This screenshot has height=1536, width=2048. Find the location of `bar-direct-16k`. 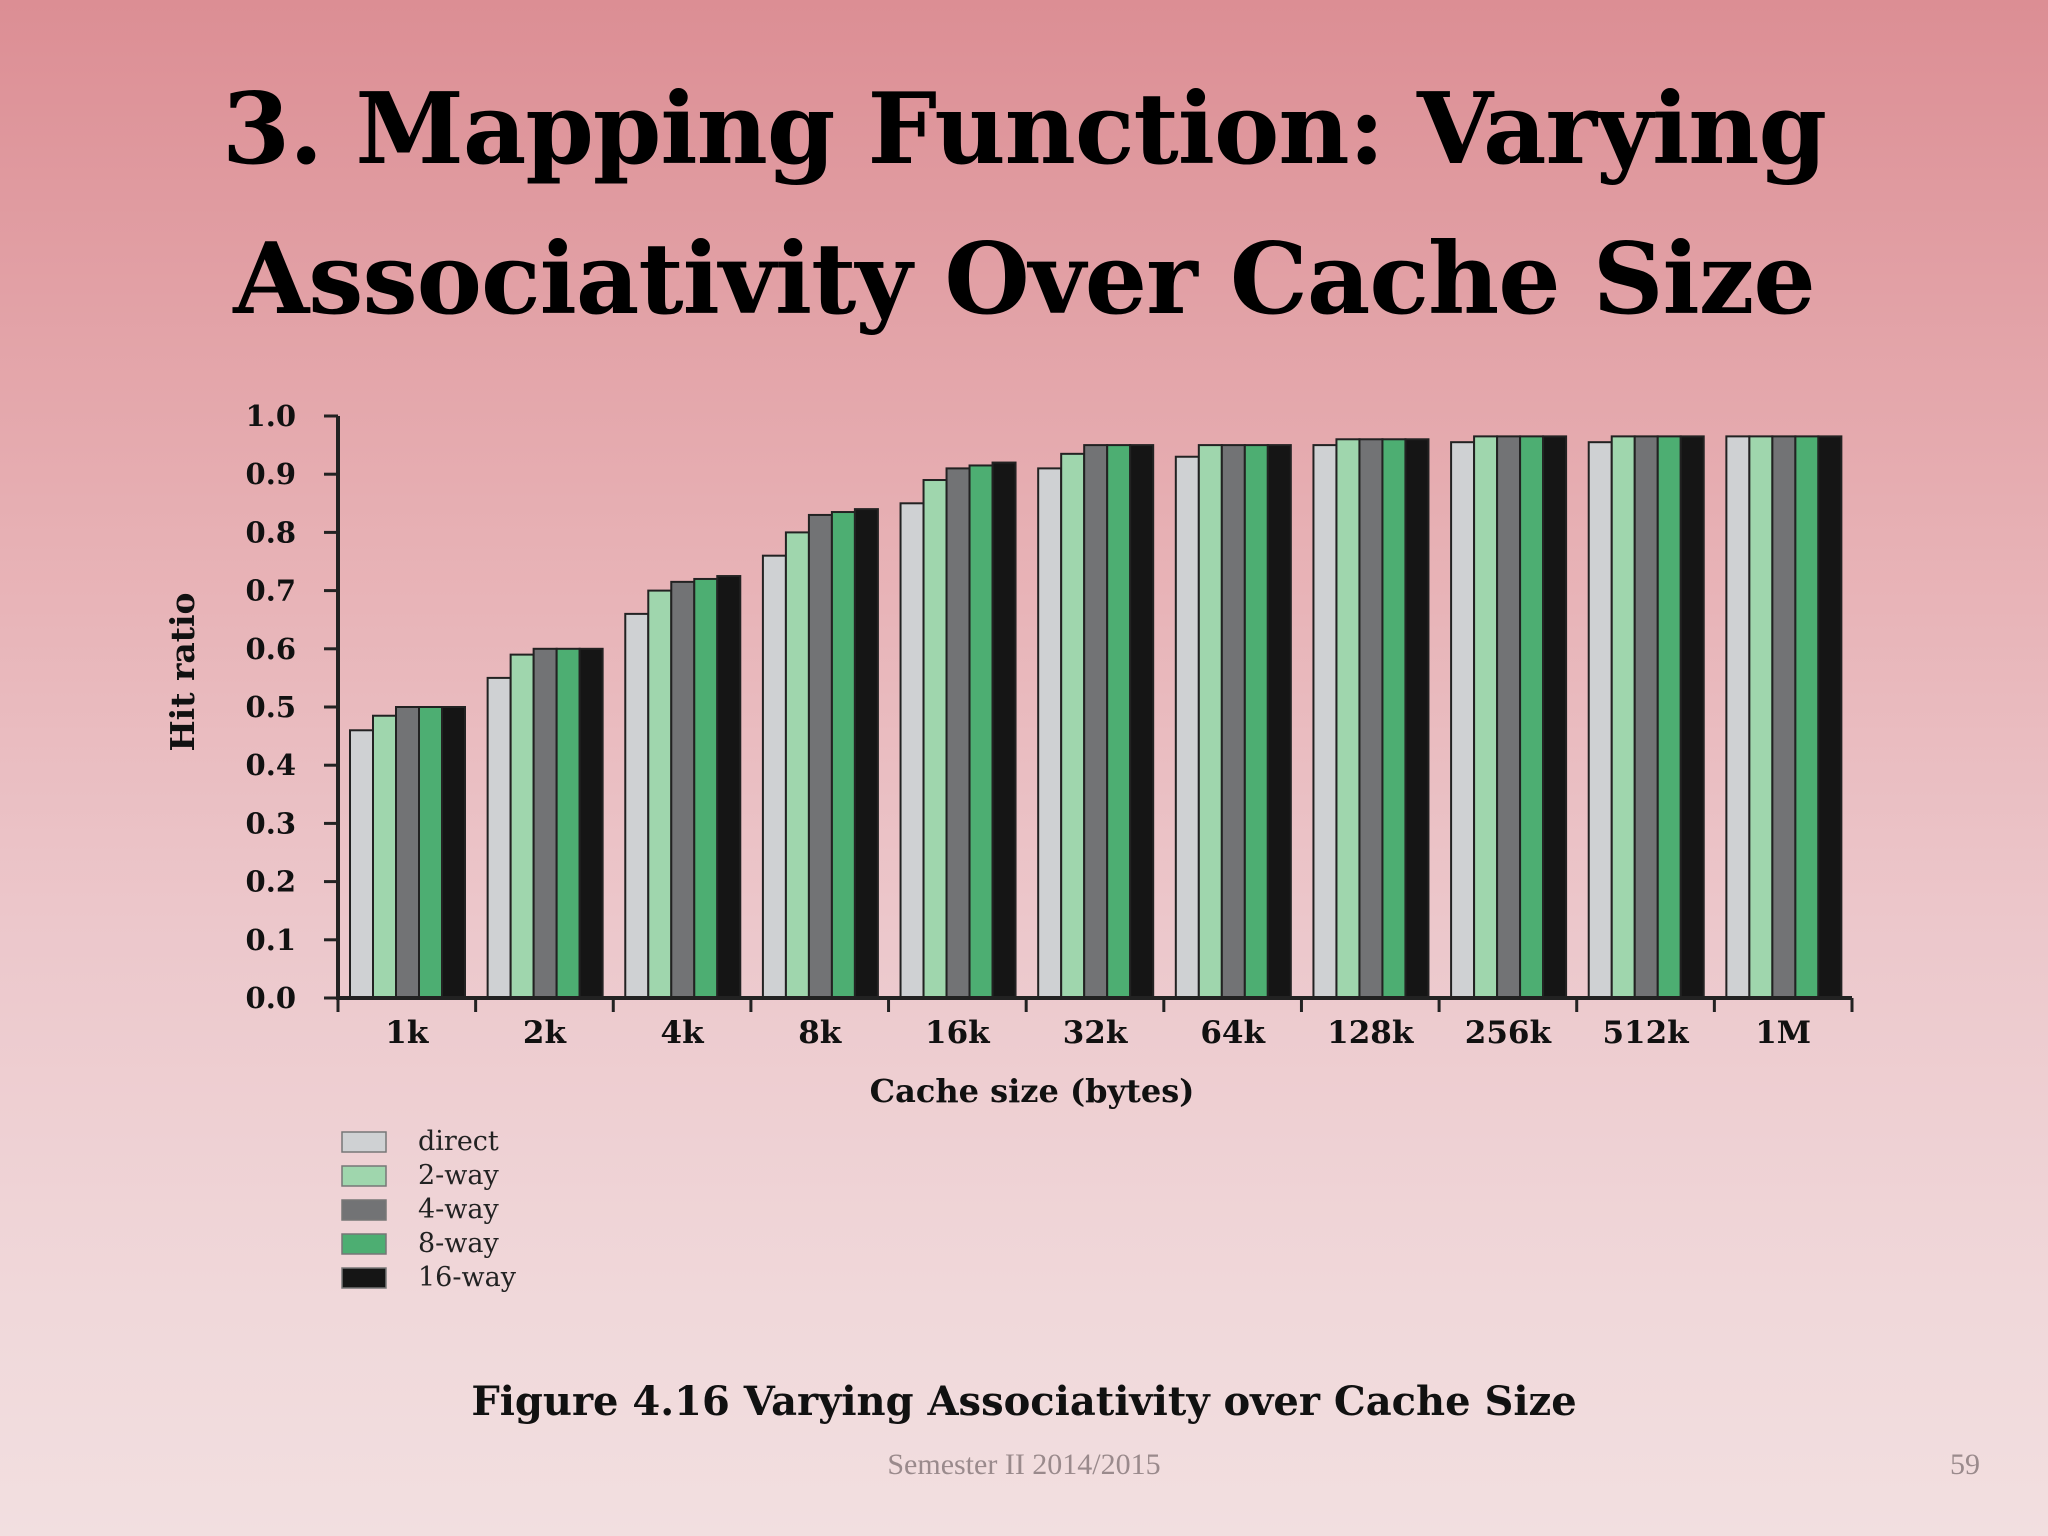

bar-direct-16k is located at coordinates (912, 750).